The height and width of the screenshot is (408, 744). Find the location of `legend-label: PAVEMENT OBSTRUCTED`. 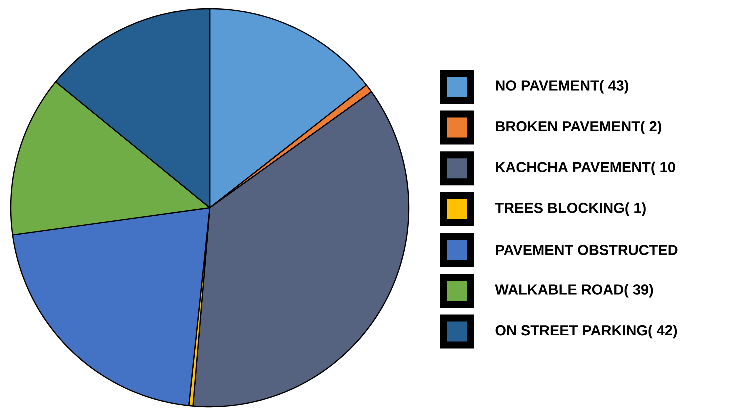

legend-label: PAVEMENT OBSTRUCTED is located at coordinates (587, 250).